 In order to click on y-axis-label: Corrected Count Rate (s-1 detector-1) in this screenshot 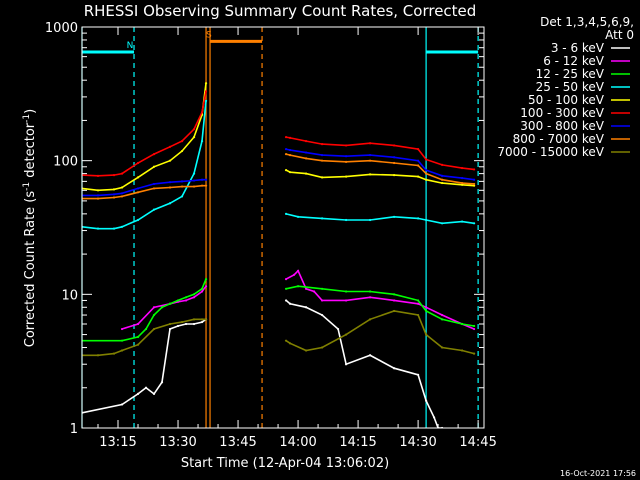, I will do `click(30, 228)`.